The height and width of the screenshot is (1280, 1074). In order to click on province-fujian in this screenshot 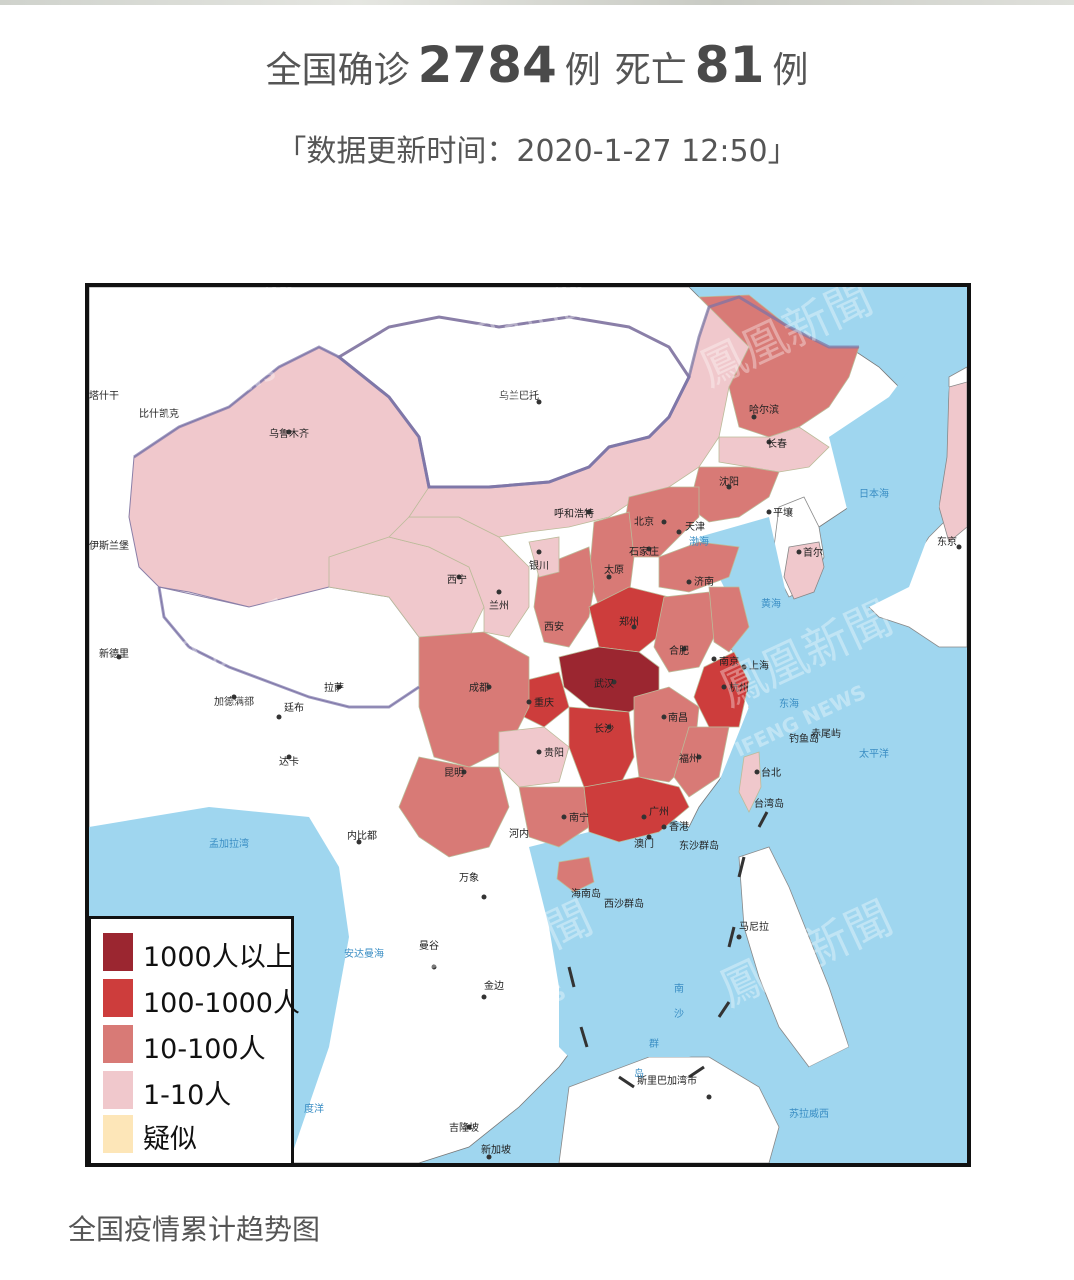, I will do `click(701, 762)`.